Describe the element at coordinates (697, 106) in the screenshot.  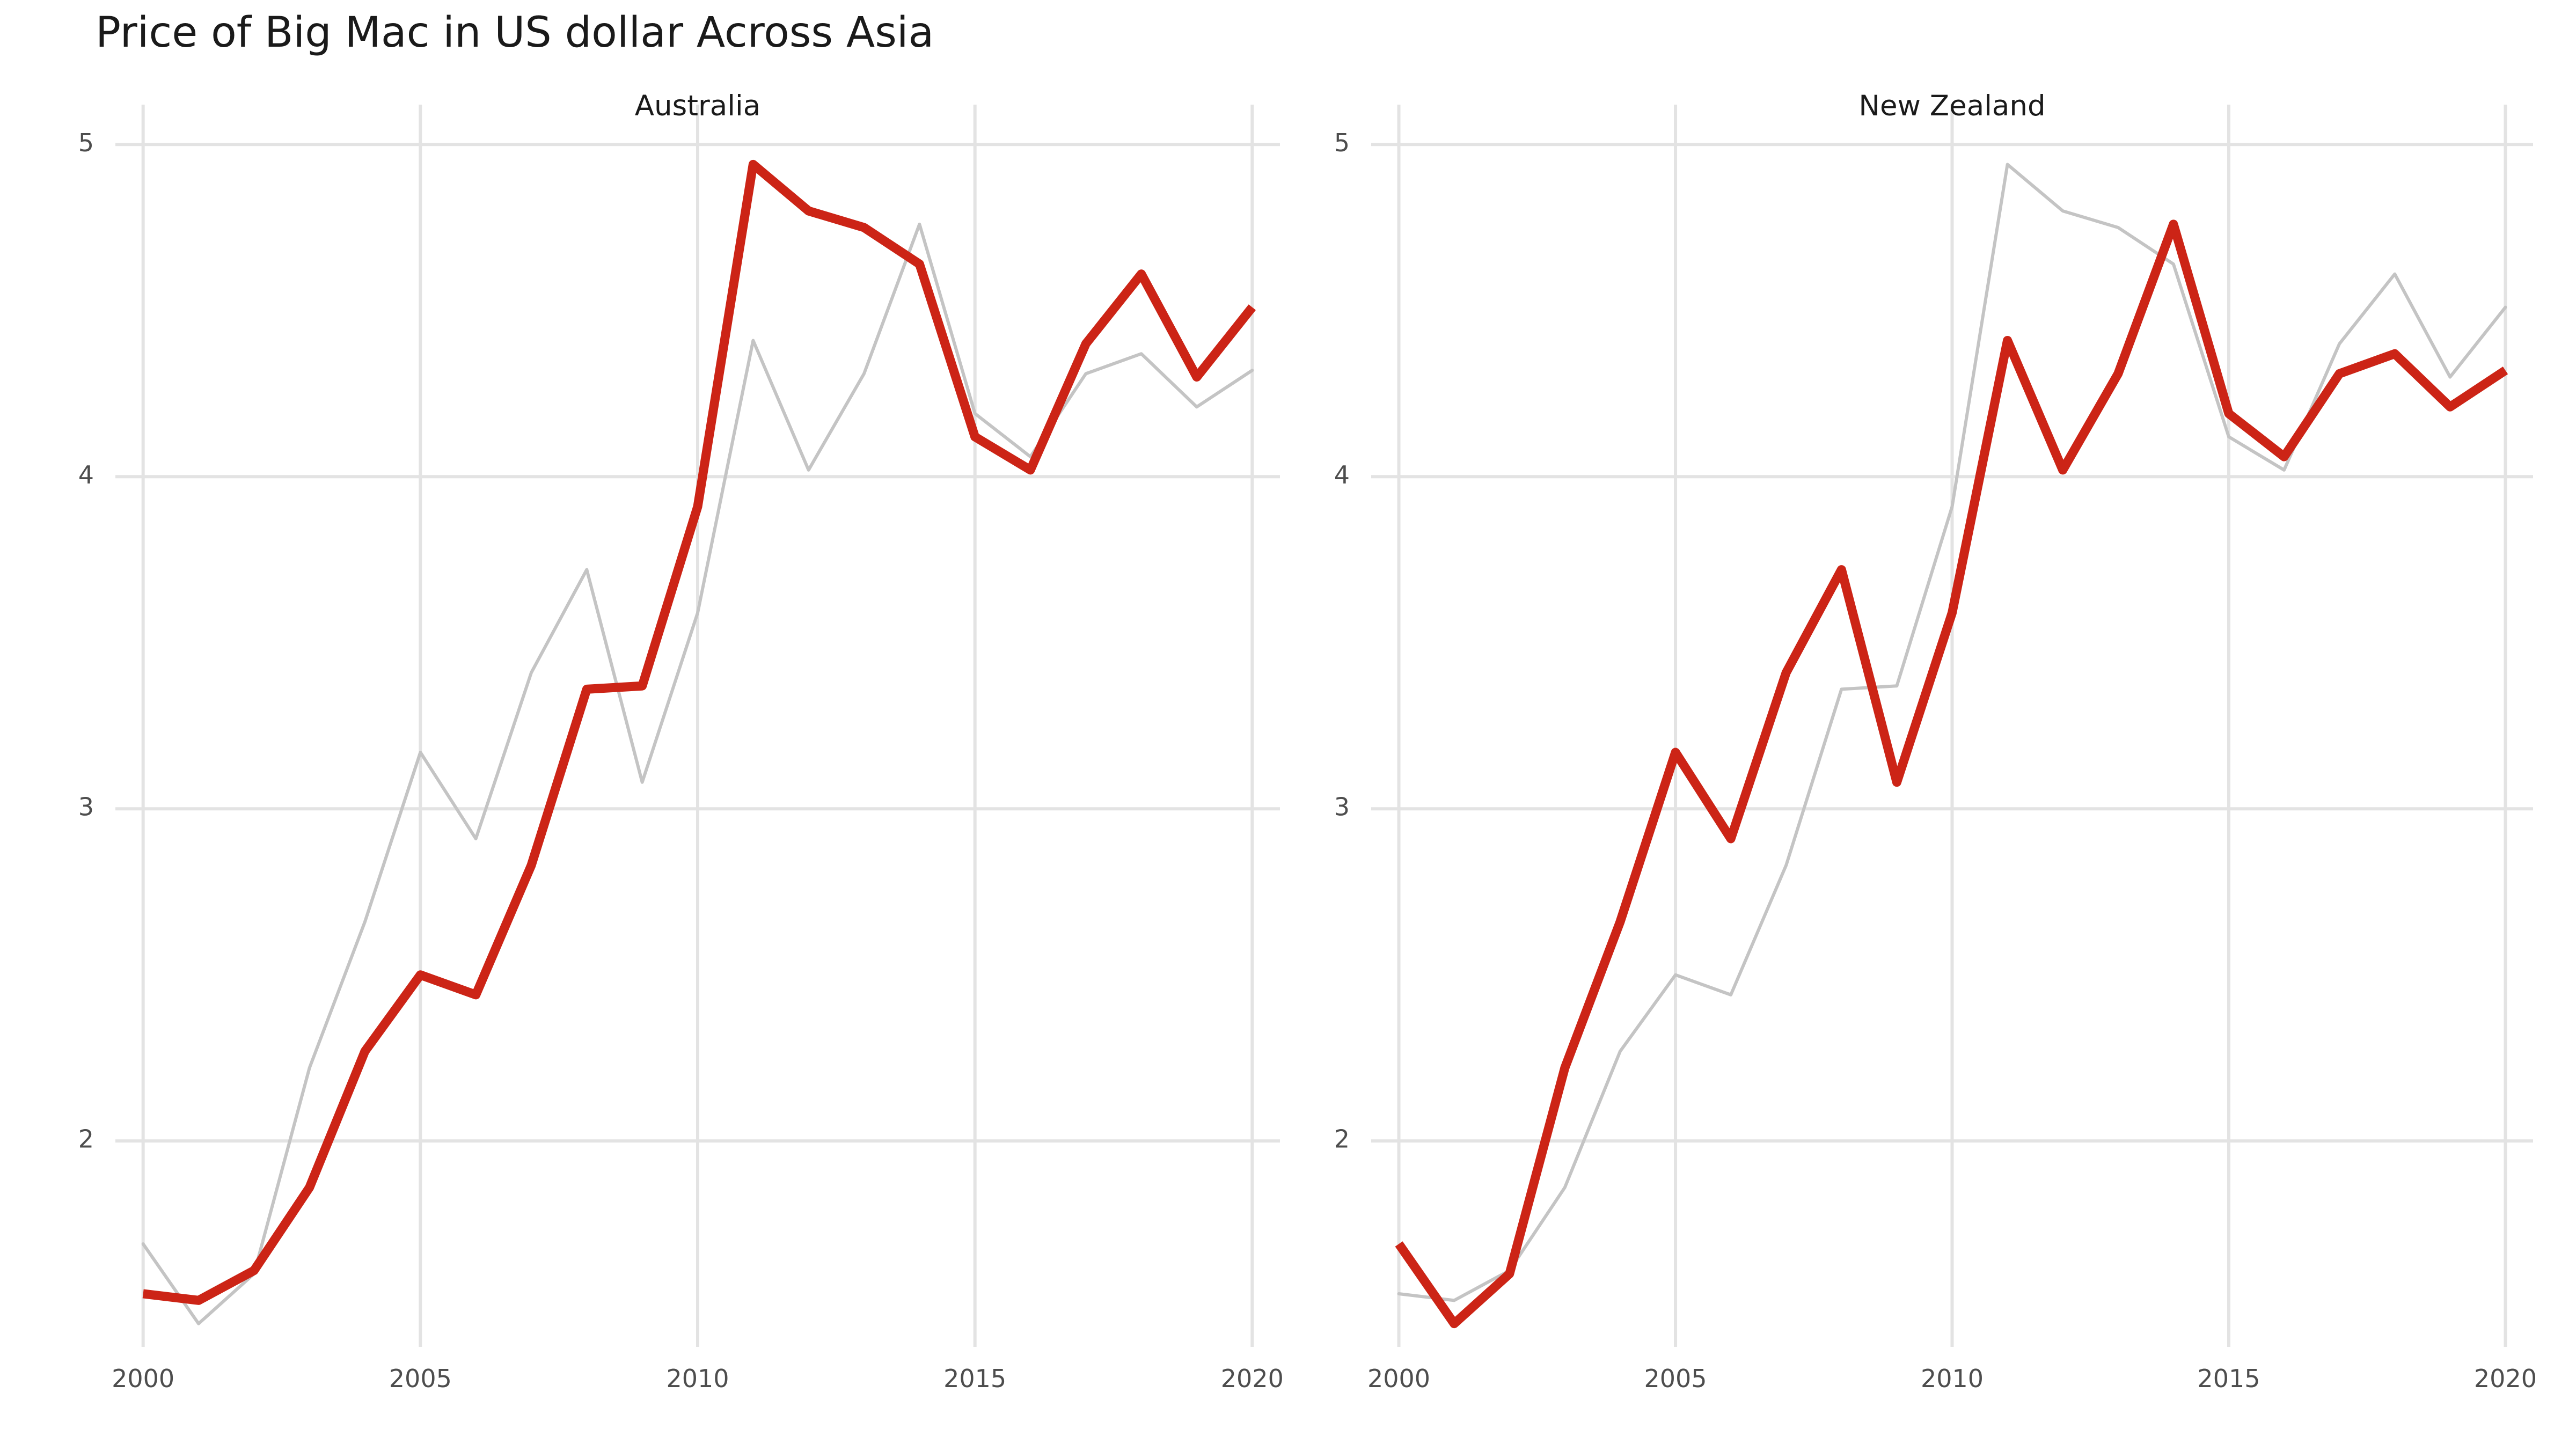
I see `panel-strip-label: Australia` at that location.